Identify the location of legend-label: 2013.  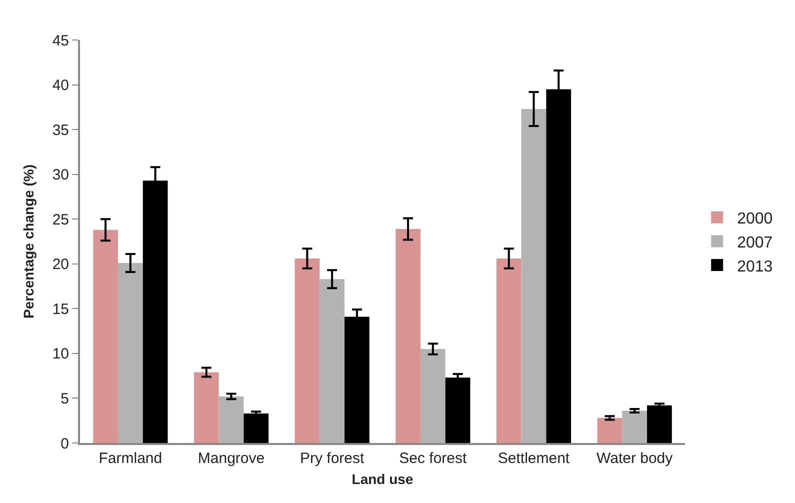
(755, 267).